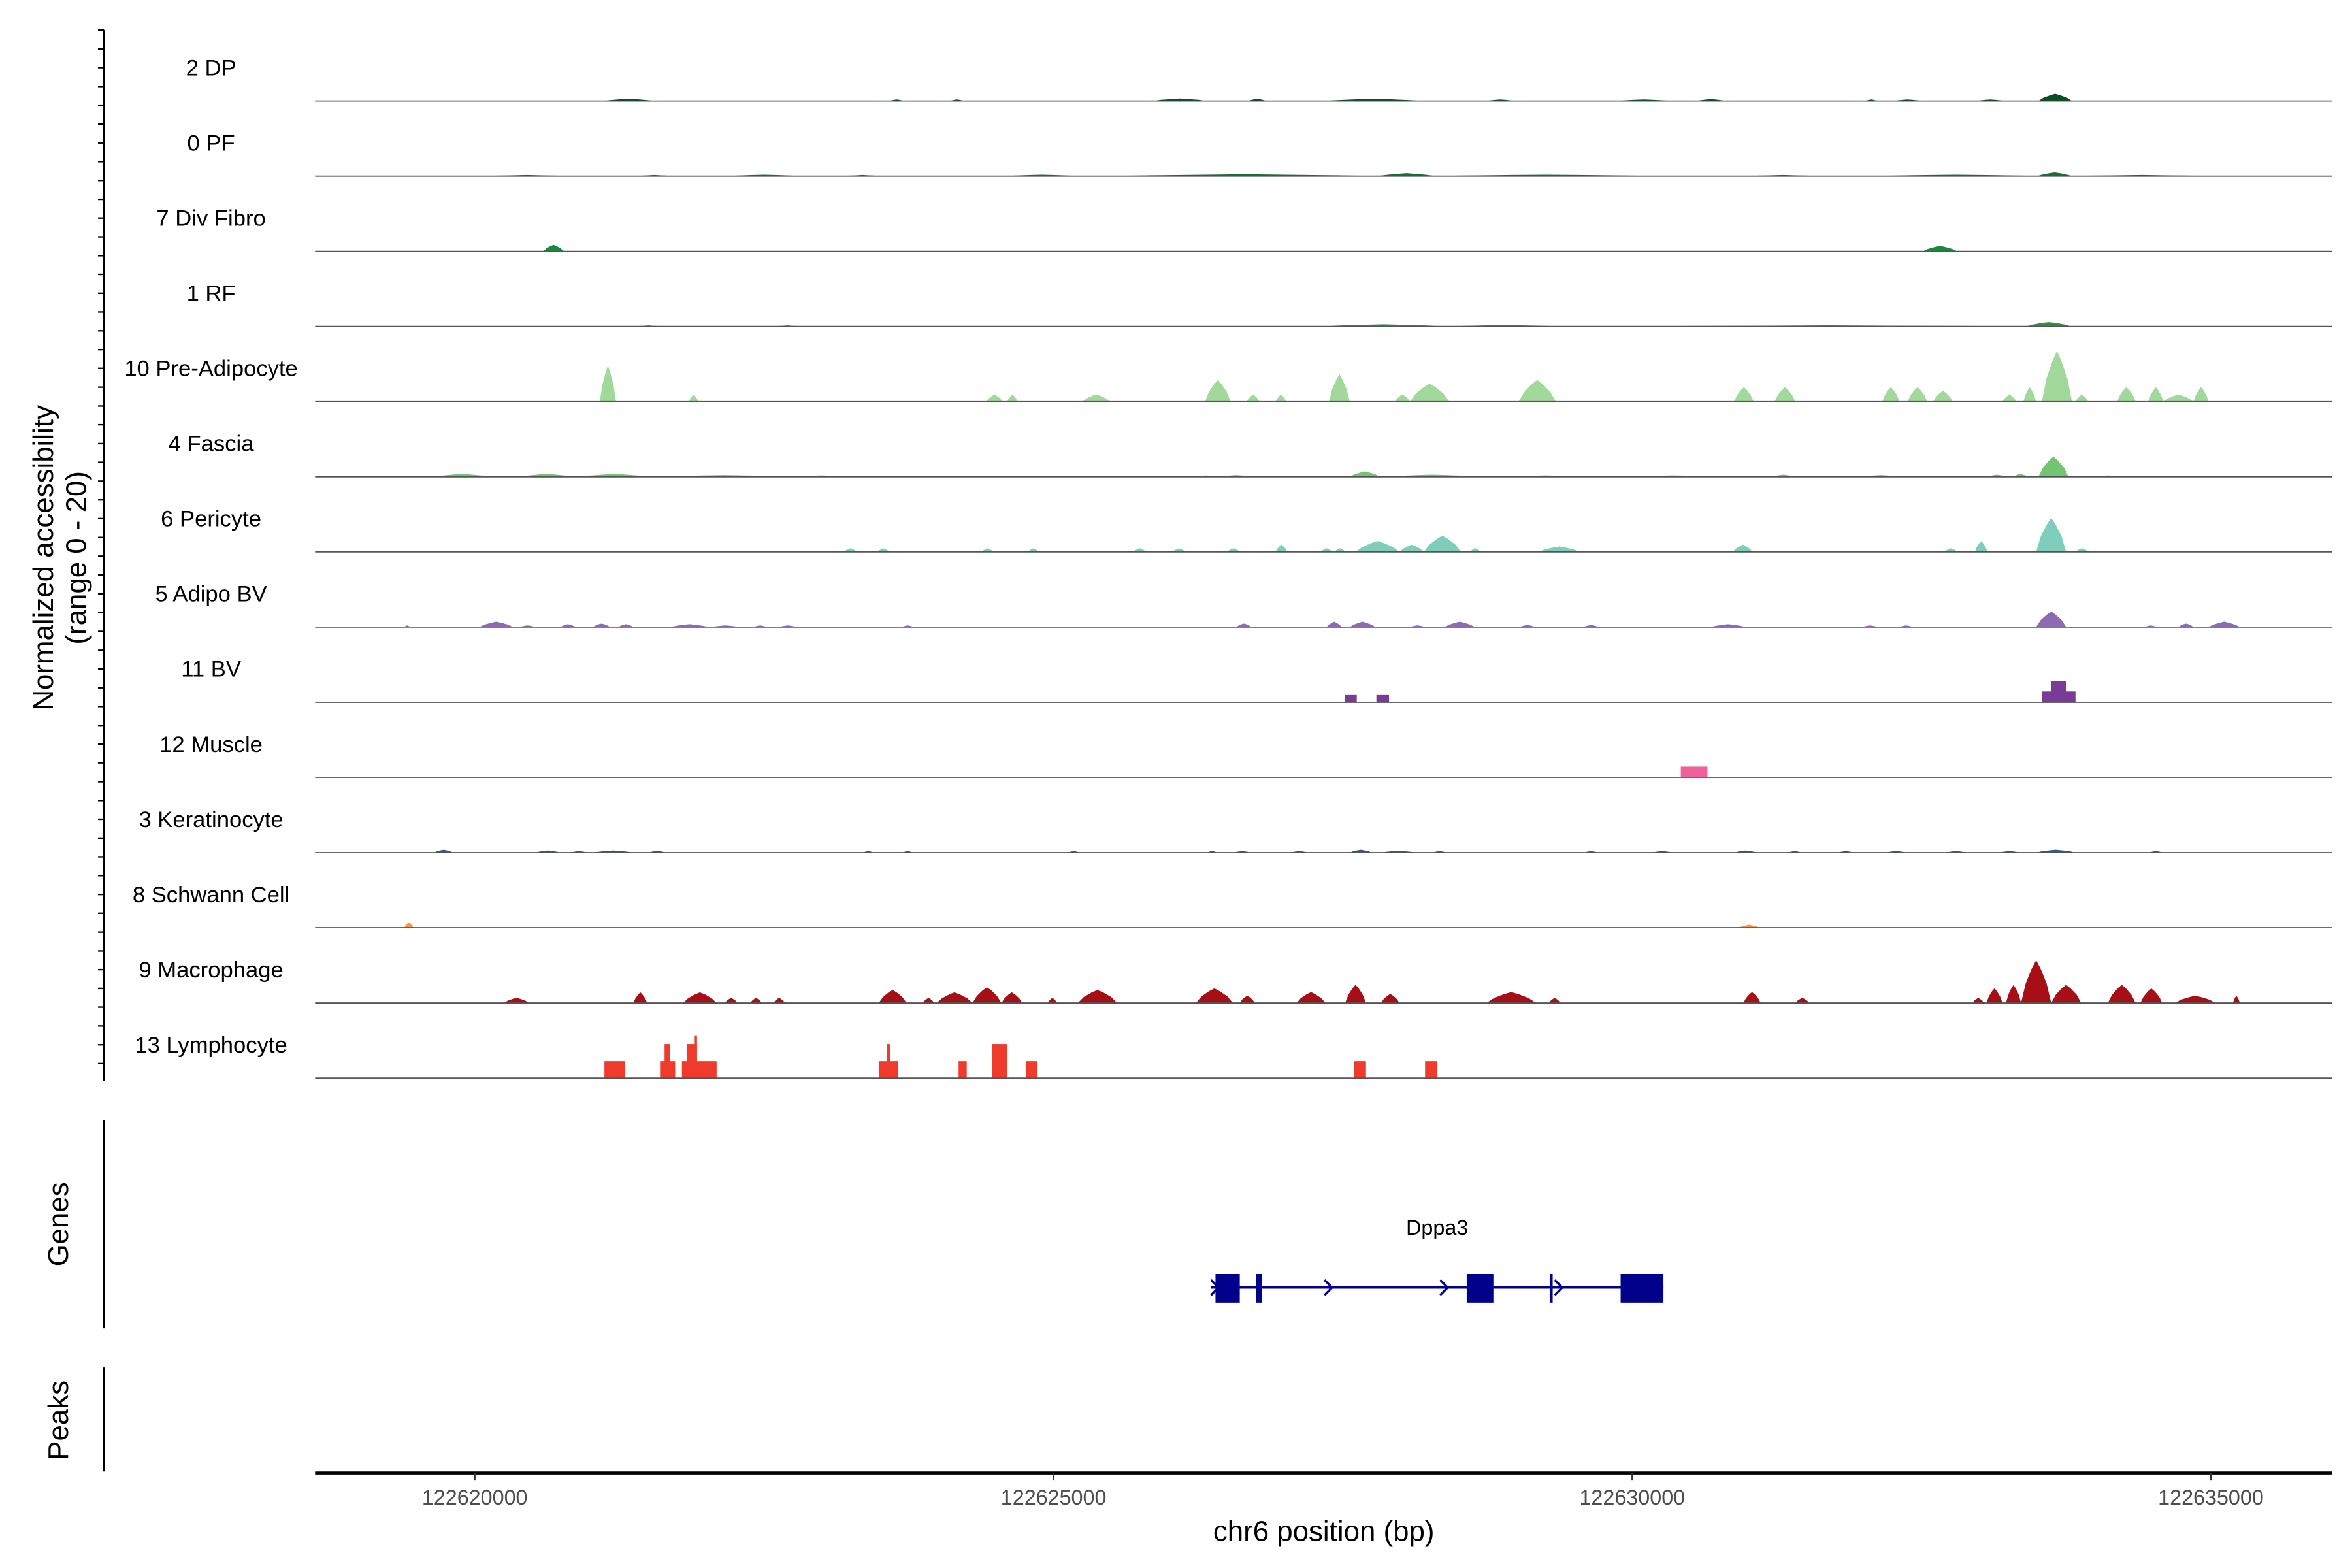 The width and height of the screenshot is (2352, 1568). I want to click on track-label: 0 PF, so click(211, 143).